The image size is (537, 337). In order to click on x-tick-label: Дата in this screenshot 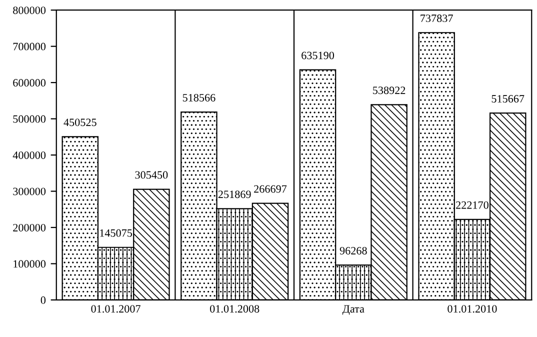, I will do `click(353, 310)`.